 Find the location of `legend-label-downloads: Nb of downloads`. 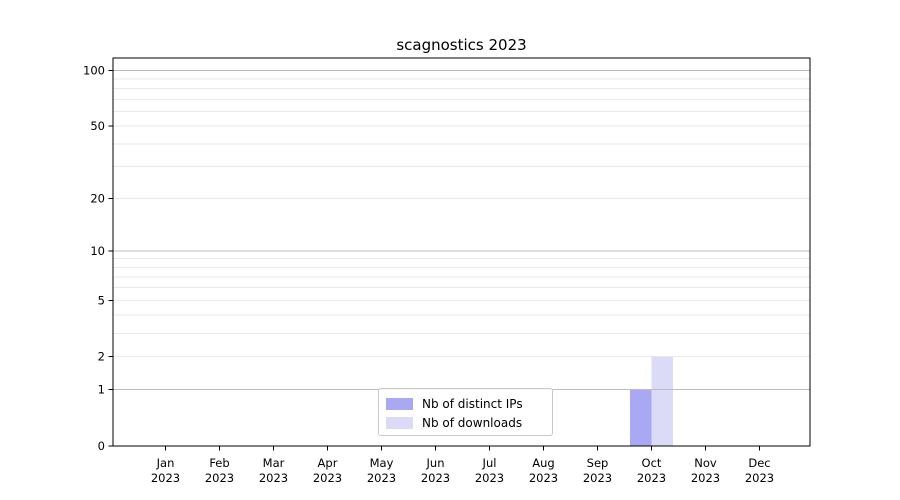

legend-label-downloads: Nb of downloads is located at coordinates (472, 422).